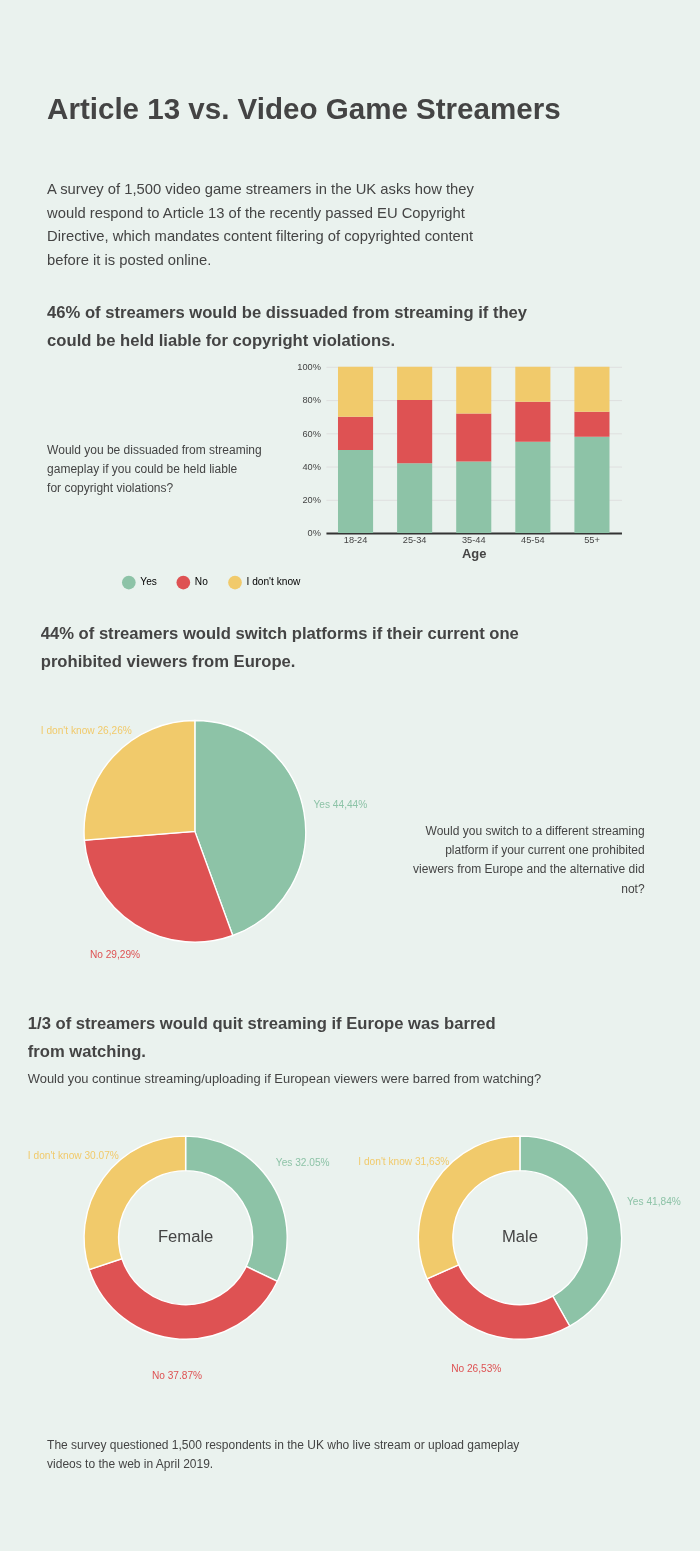  What do you see at coordinates (274, 582) in the screenshot?
I see `legend-label: I don't know` at bounding box center [274, 582].